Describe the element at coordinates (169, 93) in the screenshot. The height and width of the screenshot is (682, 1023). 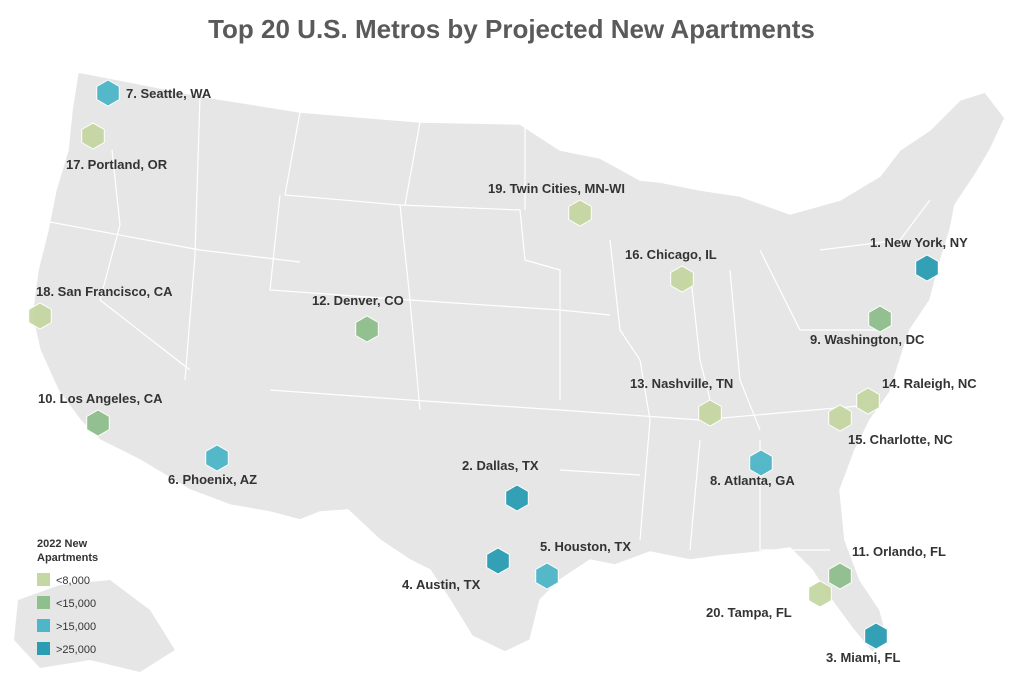
I see `metro-label: 7. Seattle, WA` at that location.